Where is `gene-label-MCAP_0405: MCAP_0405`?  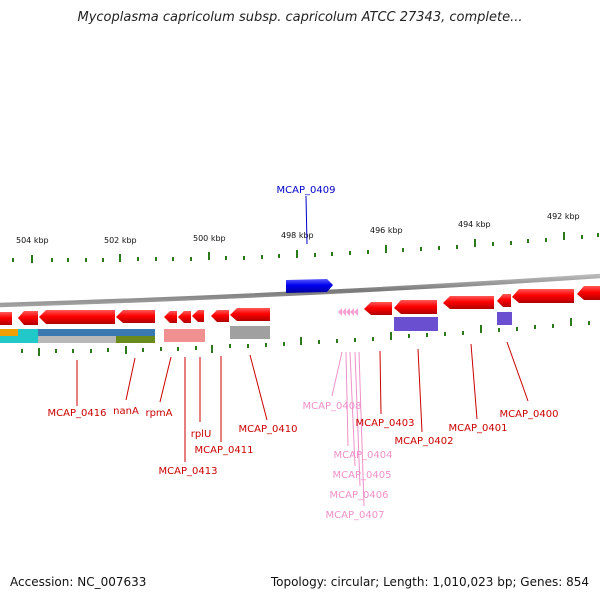 gene-label-MCAP_0405: MCAP_0405 is located at coordinates (362, 475).